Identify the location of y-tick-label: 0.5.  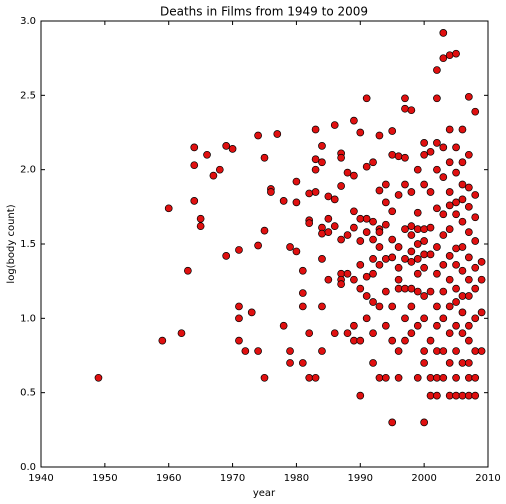
(28, 393).